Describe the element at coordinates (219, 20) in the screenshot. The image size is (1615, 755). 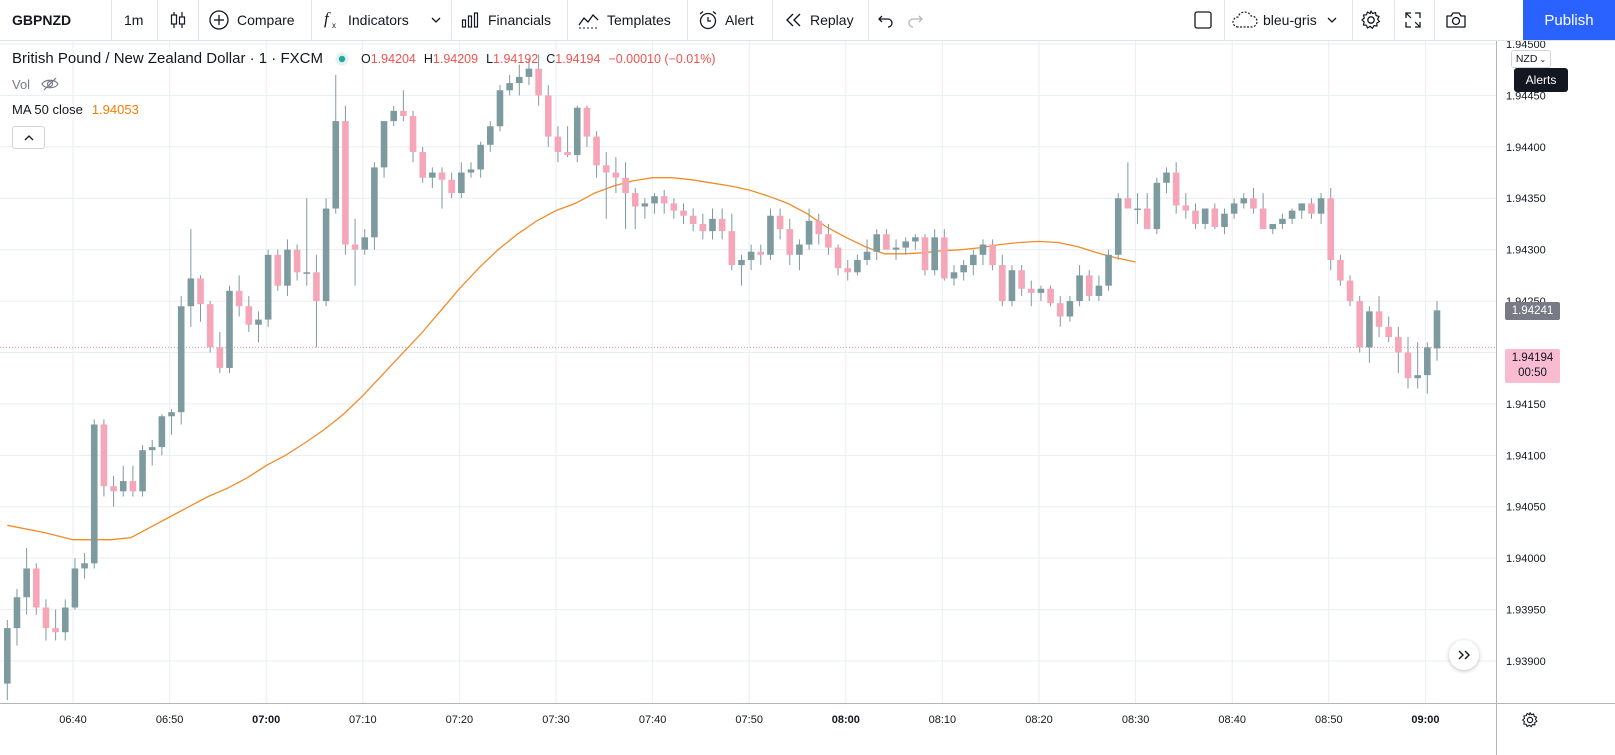
I see `plus-circle-icon` at that location.